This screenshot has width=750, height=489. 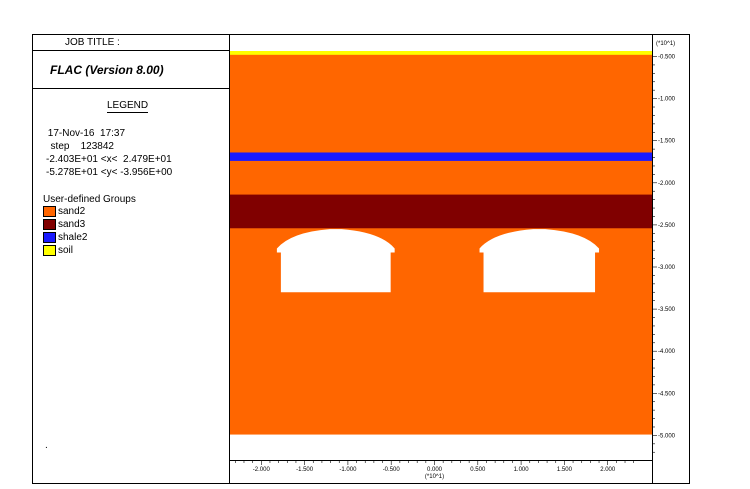 What do you see at coordinates (667, 436) in the screenshot?
I see `y-tick-label: -5.000` at bounding box center [667, 436].